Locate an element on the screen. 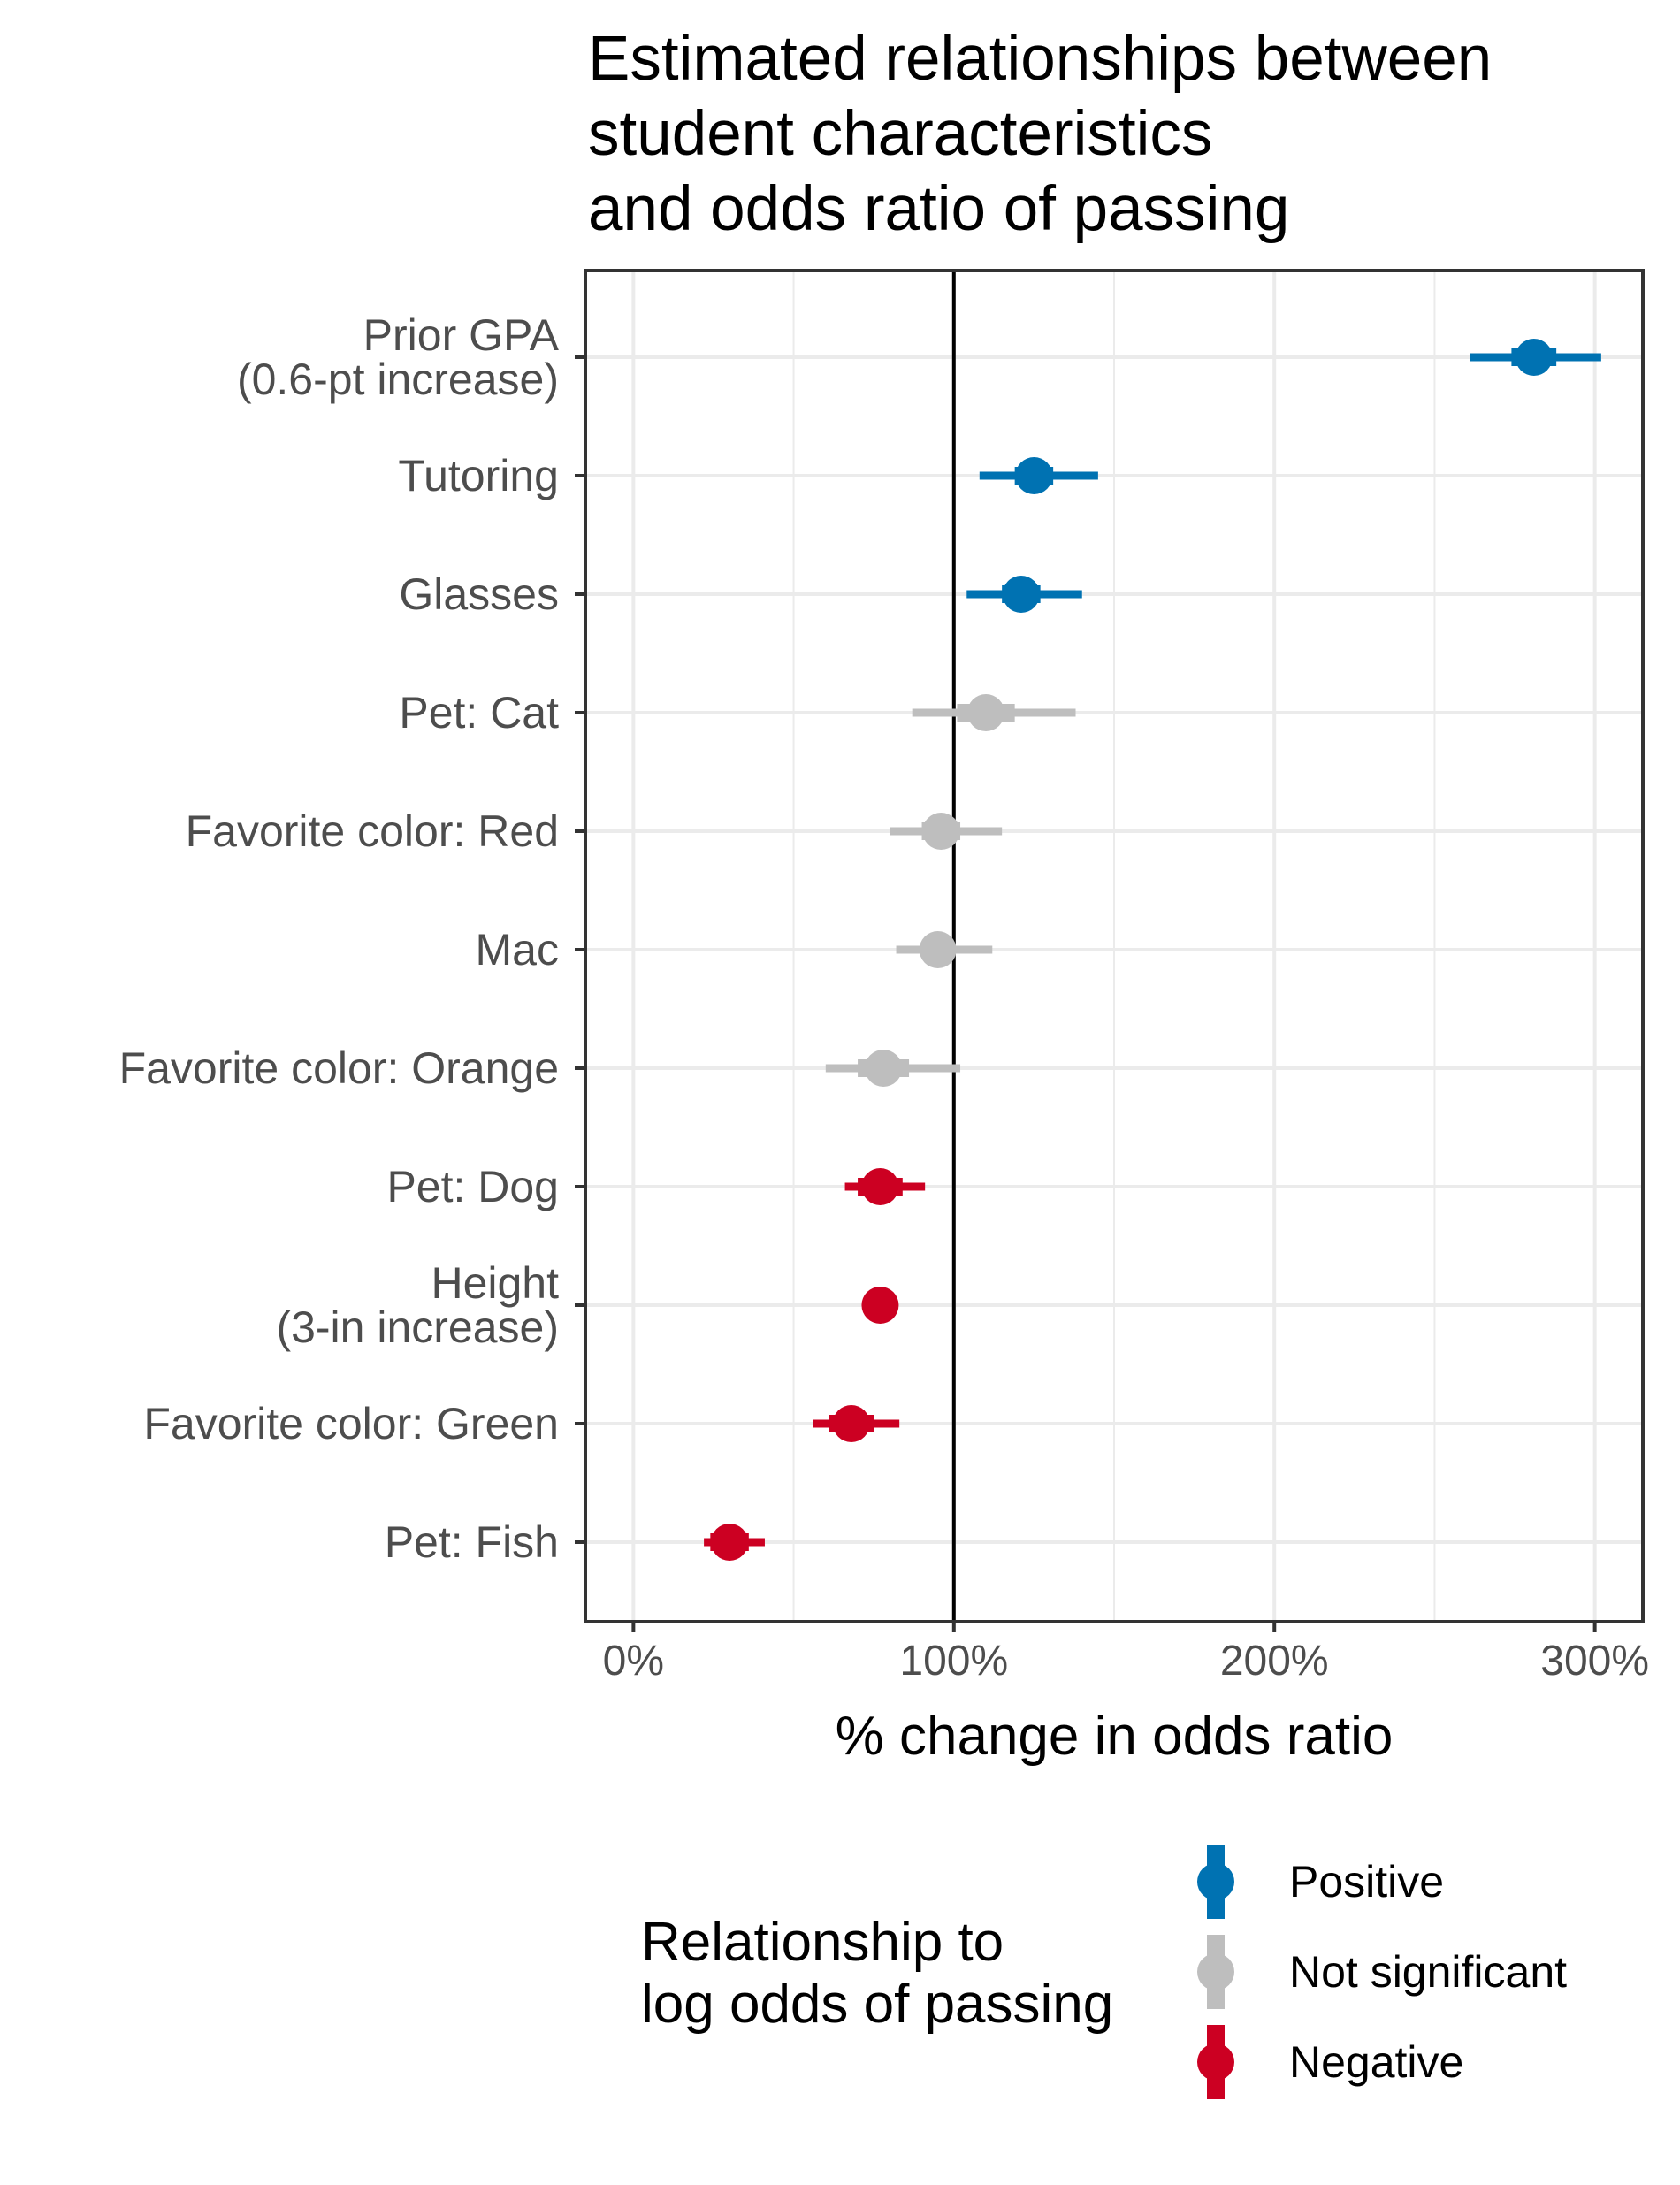  y-tick-label: Favorite color: Green is located at coordinates (351, 1423).